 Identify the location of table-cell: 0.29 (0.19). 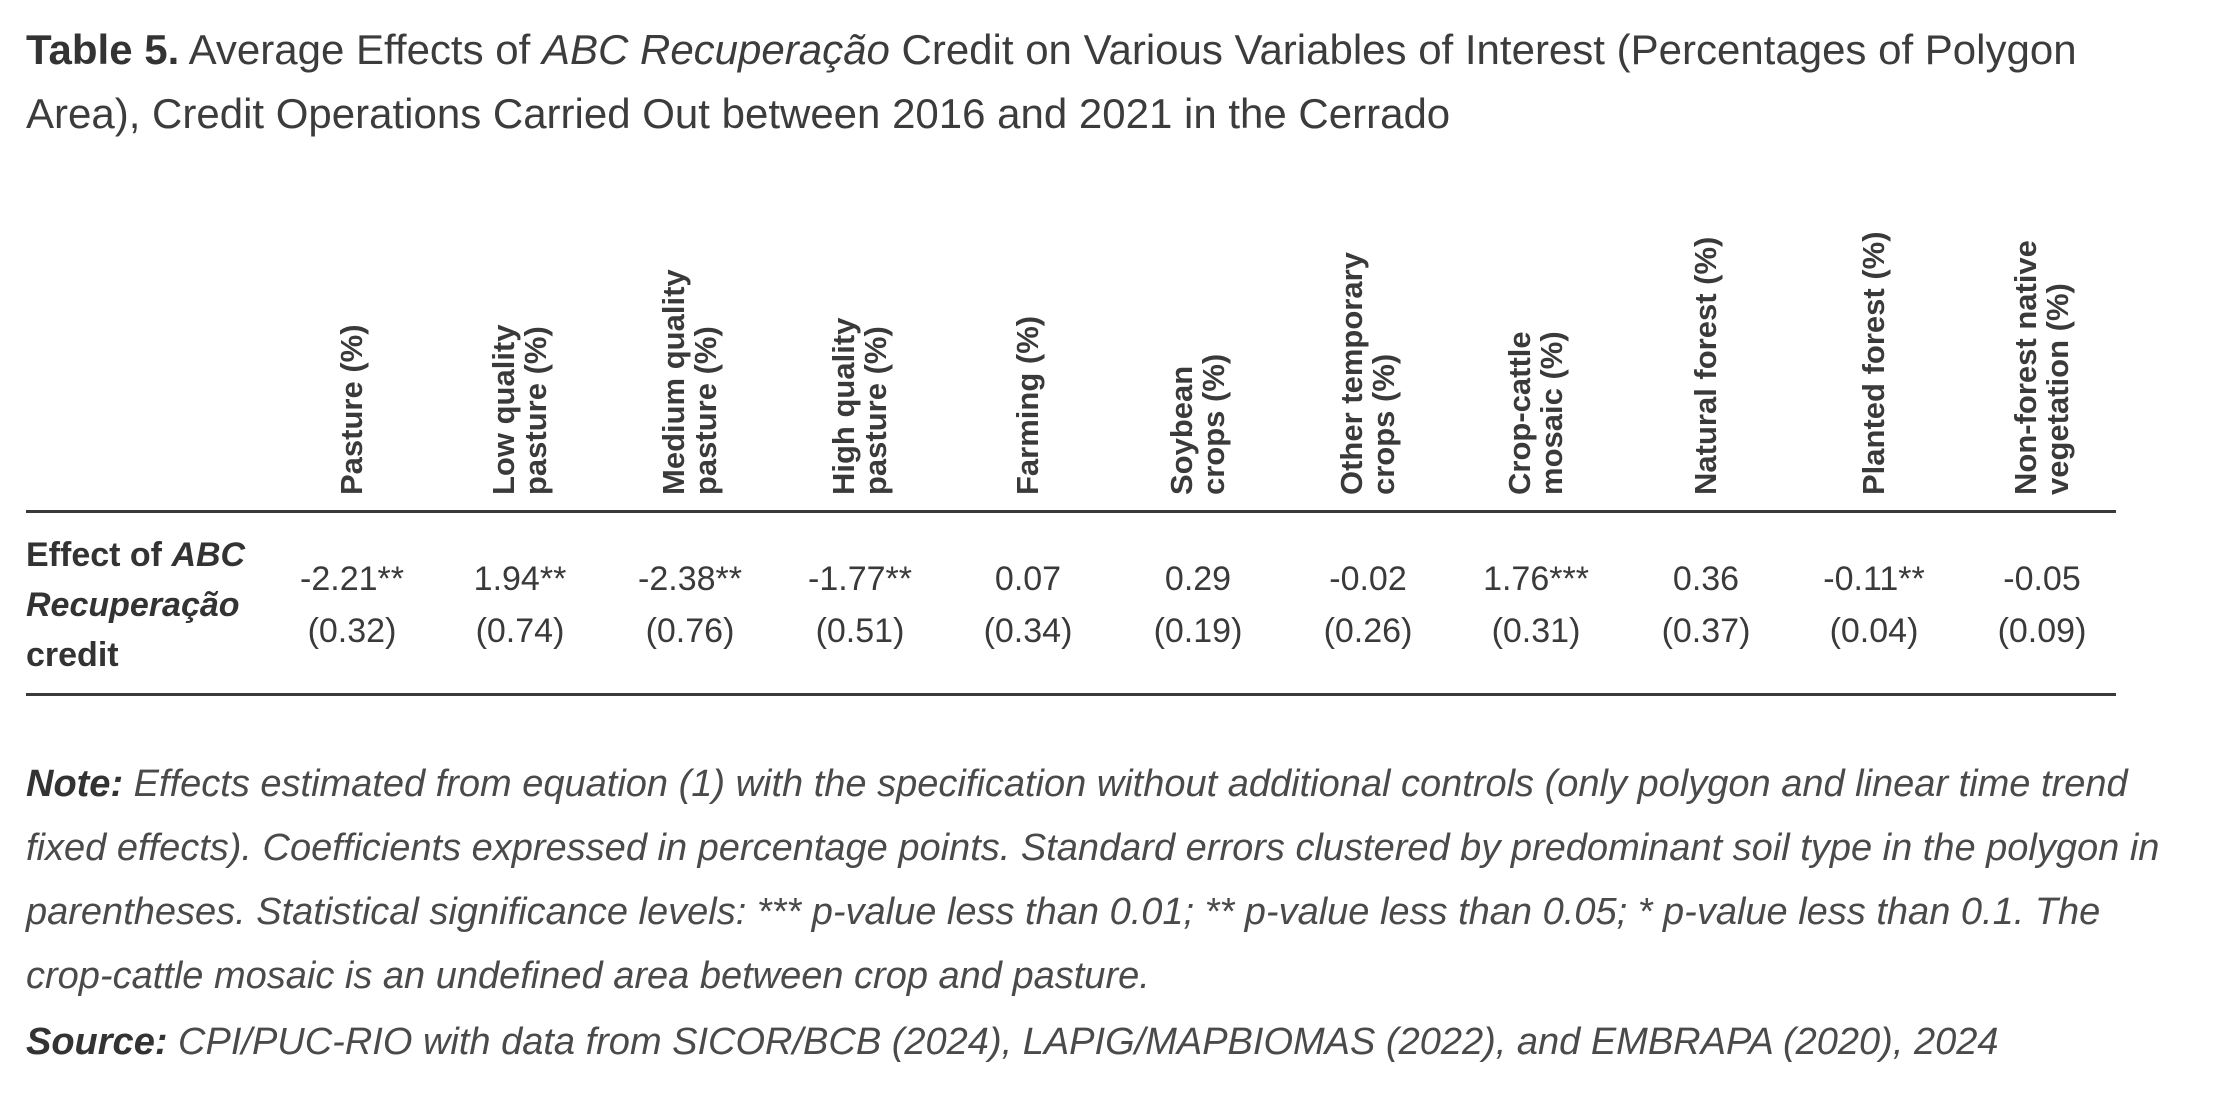
(1198, 605).